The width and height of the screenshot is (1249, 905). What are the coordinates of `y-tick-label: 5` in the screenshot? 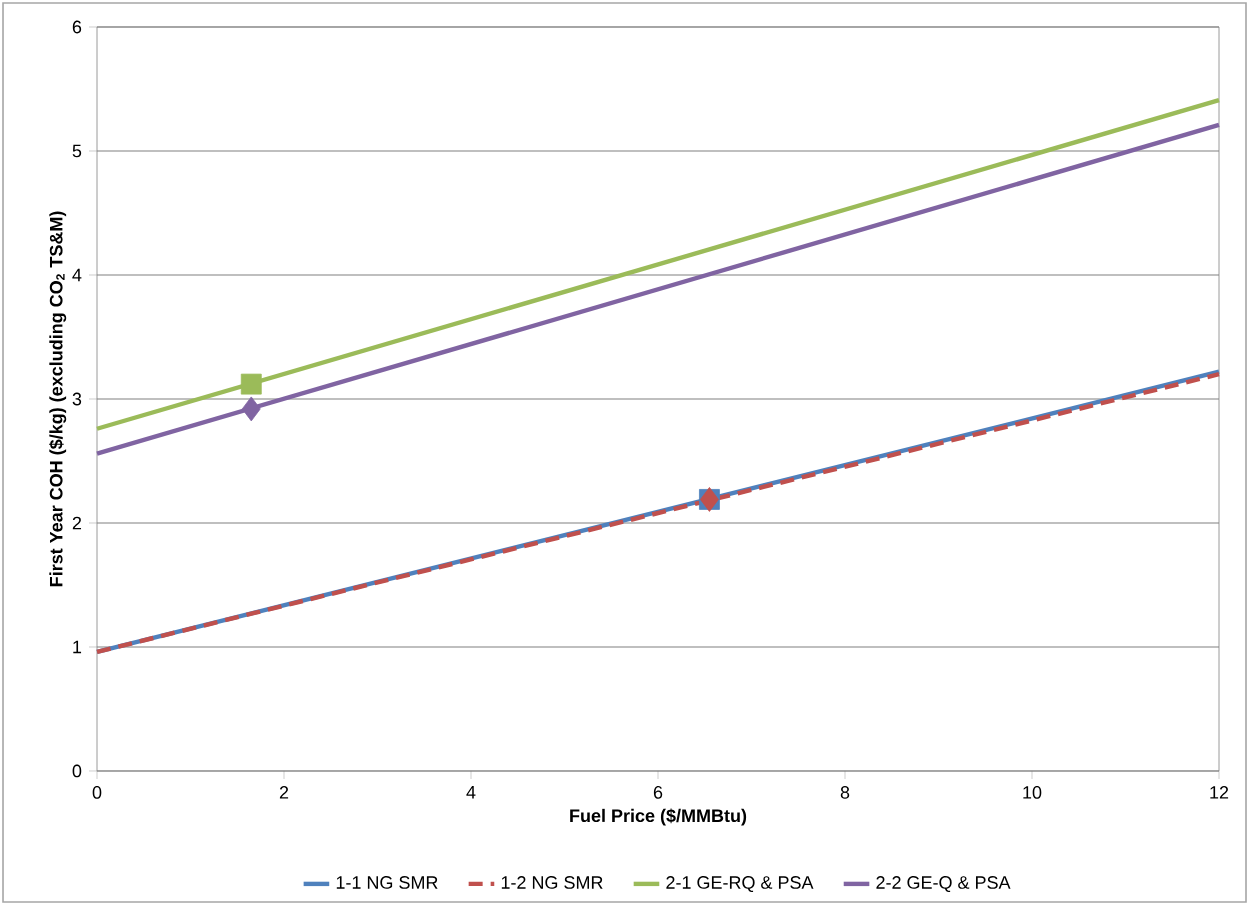 It's located at (77, 151).